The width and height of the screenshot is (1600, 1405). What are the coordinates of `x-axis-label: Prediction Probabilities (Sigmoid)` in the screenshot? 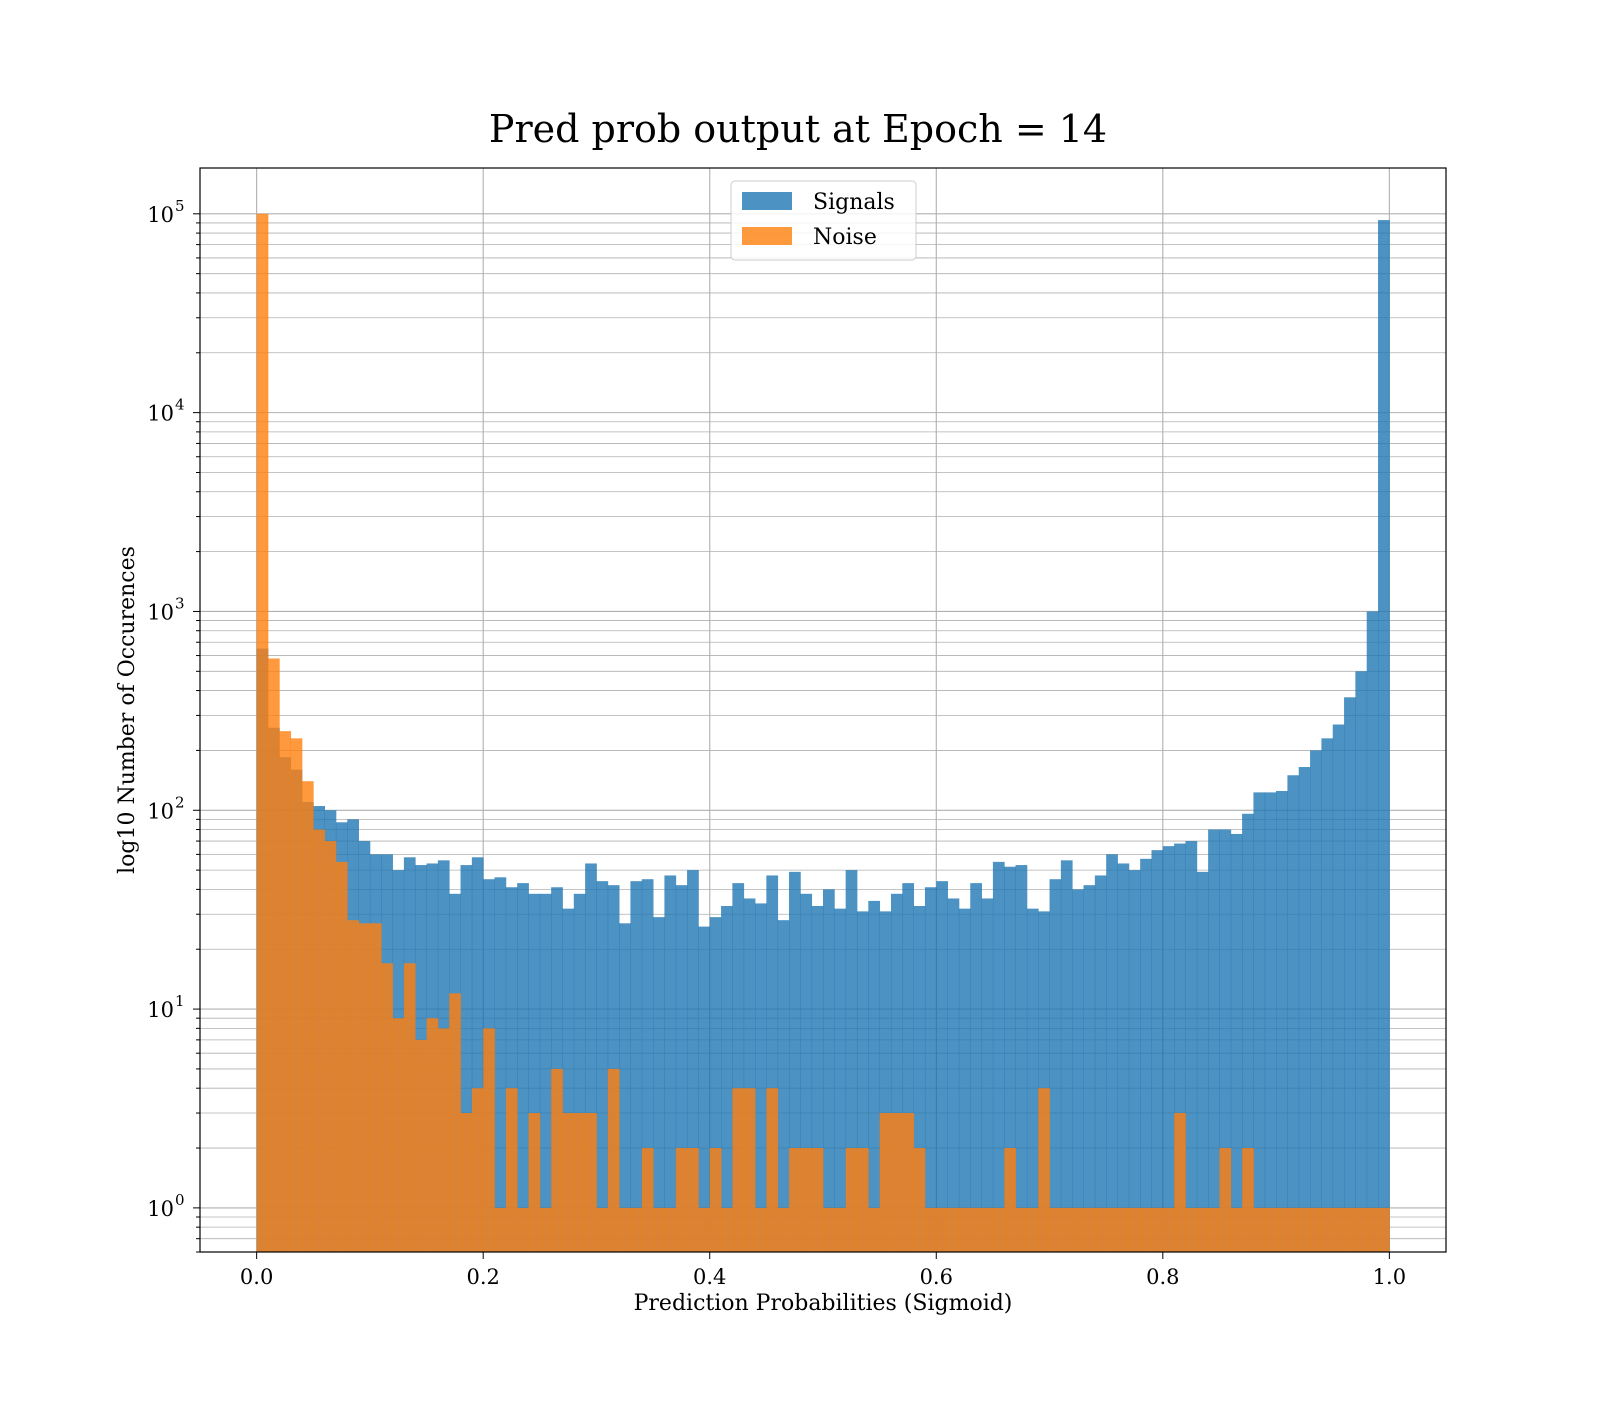 It's located at (823, 1303).